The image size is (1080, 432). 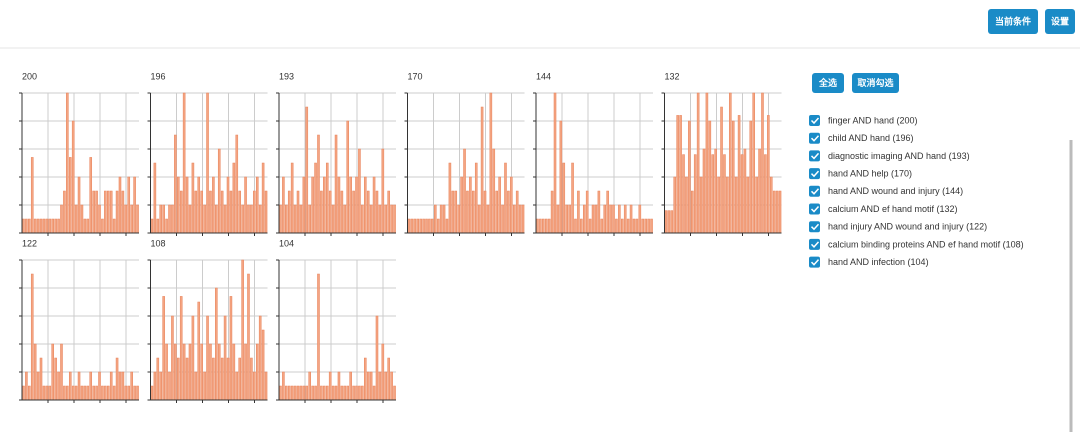 I want to click on panel-button-label: 取消勾选, so click(x=875, y=82).